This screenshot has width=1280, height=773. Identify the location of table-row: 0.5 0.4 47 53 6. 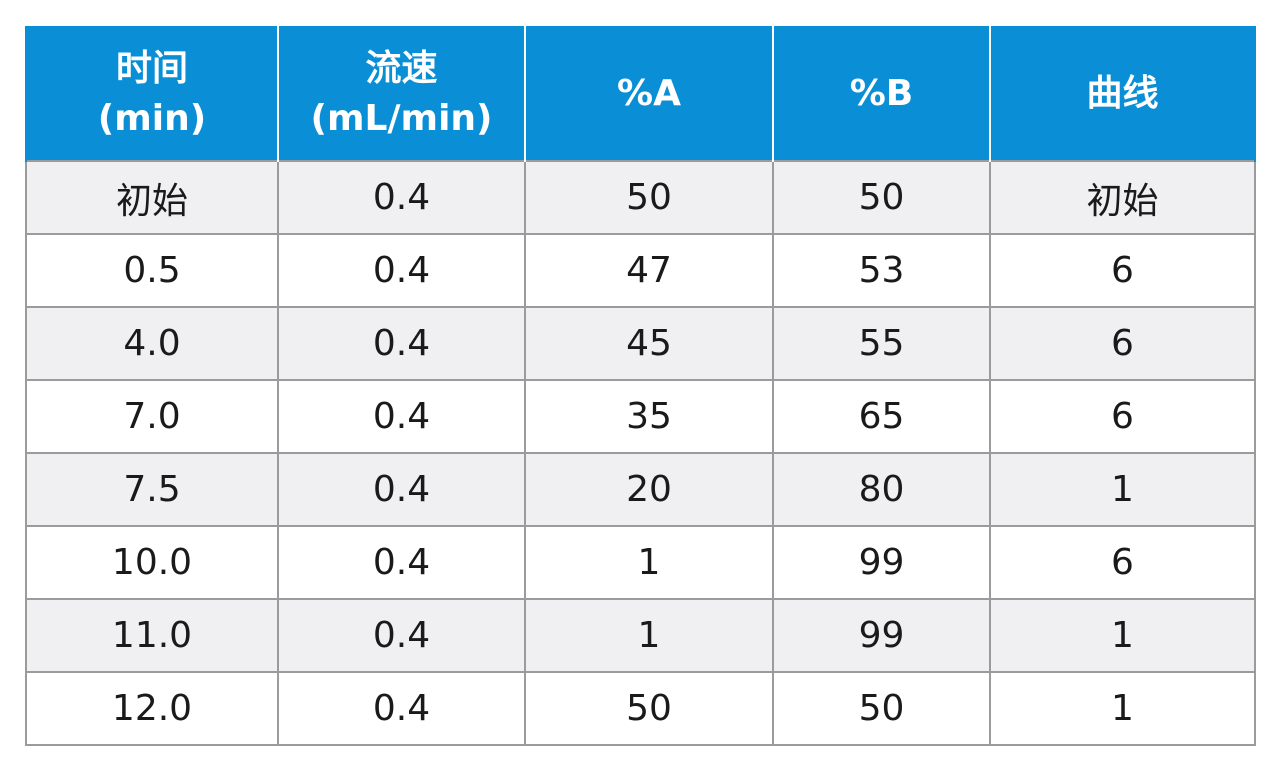
(640, 270).